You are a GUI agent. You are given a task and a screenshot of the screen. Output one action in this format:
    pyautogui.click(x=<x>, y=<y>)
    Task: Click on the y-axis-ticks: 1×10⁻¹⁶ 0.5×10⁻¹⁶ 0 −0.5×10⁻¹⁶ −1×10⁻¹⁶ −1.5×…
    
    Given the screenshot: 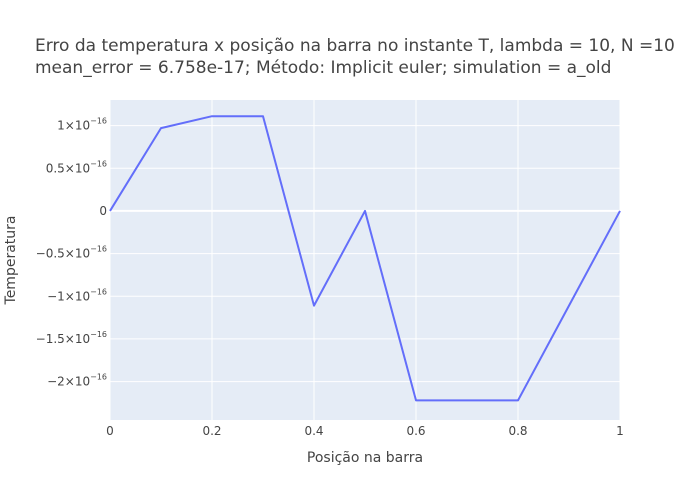 What is the action you would take?
    pyautogui.click(x=71, y=253)
    